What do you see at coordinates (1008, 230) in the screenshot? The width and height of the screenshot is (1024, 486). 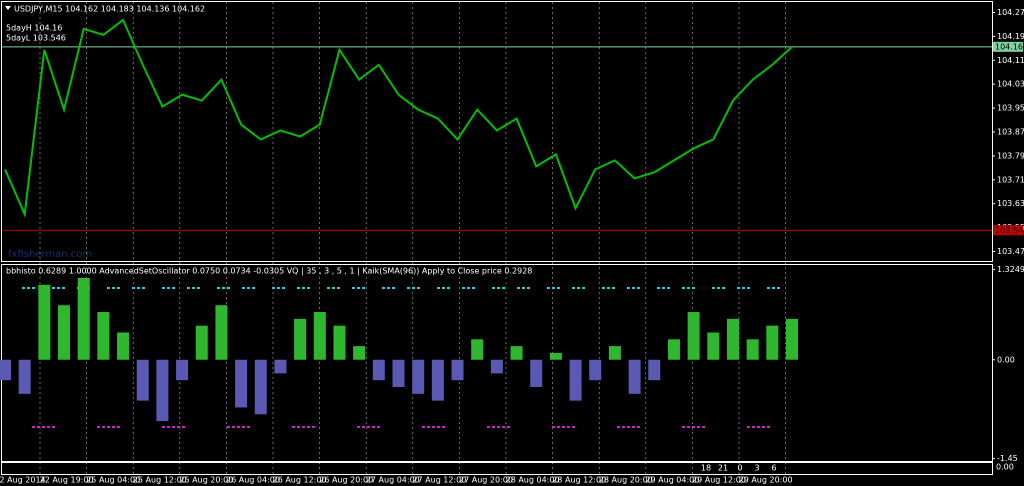 I see `level-tag` at bounding box center [1008, 230].